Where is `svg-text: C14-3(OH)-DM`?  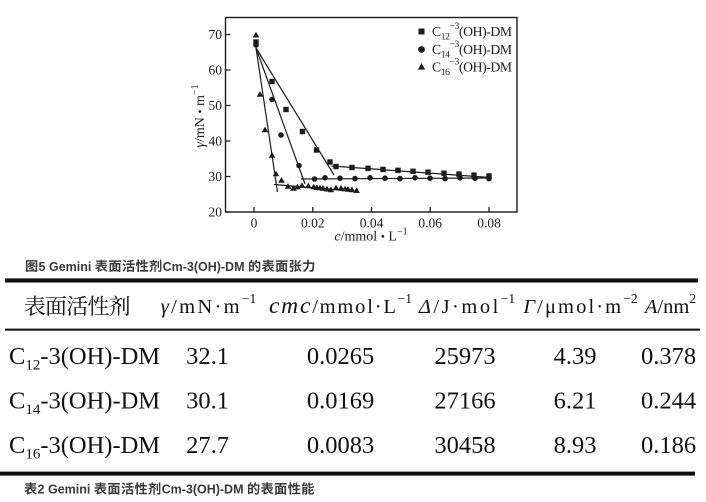 svg-text: C14-3(OH)-DM is located at coordinates (84, 403).